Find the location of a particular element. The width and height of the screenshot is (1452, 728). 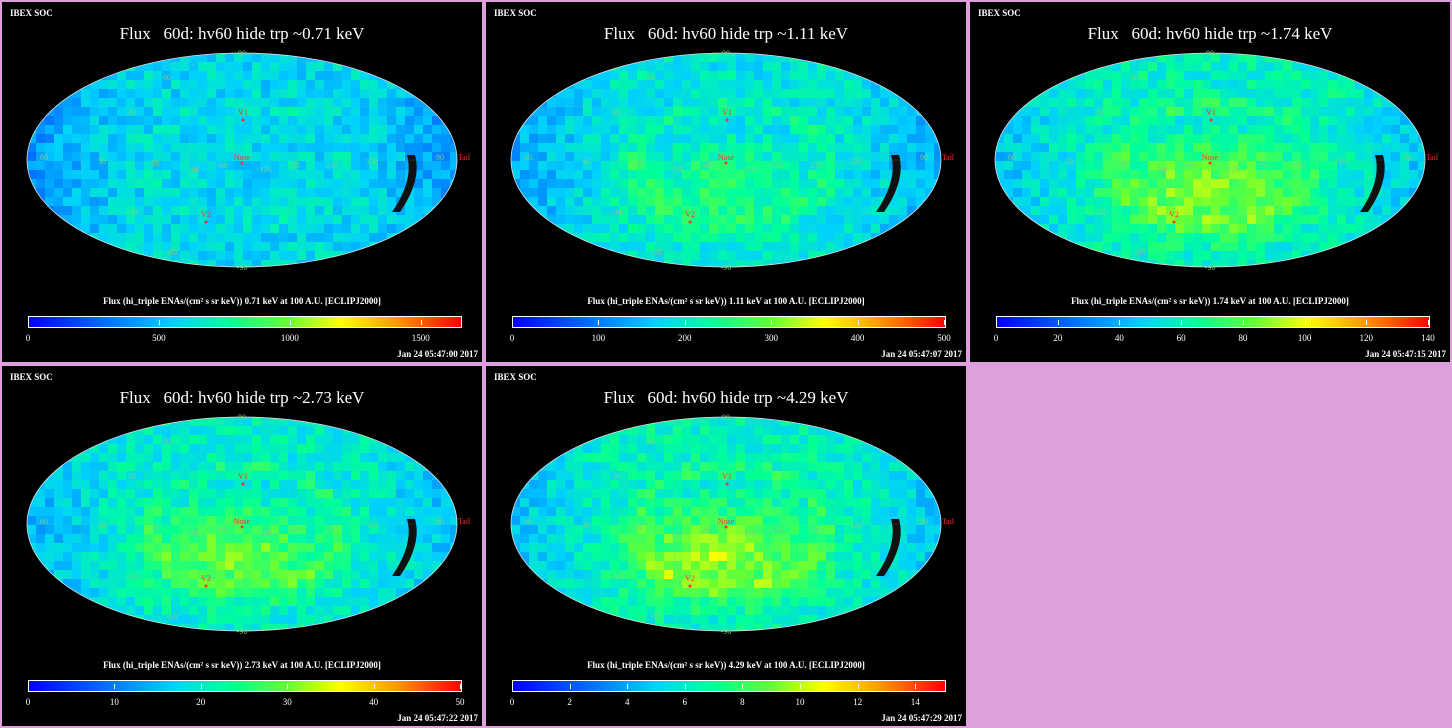

colorbar-tick-label: 60 is located at coordinates (1181, 338).